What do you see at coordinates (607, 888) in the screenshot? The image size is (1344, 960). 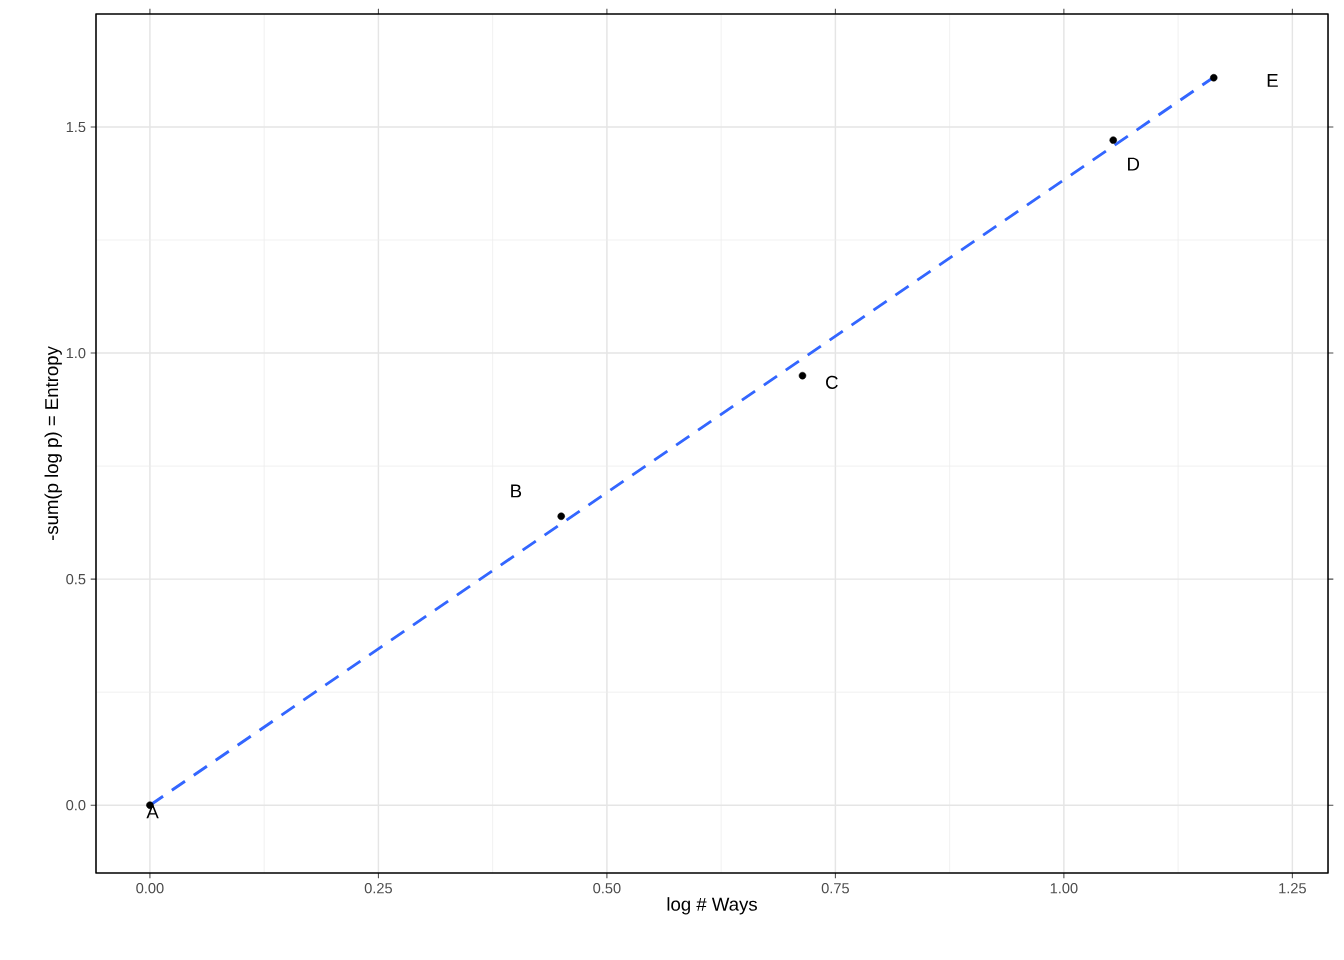 I see `x-tick-label: 0.50` at bounding box center [607, 888].